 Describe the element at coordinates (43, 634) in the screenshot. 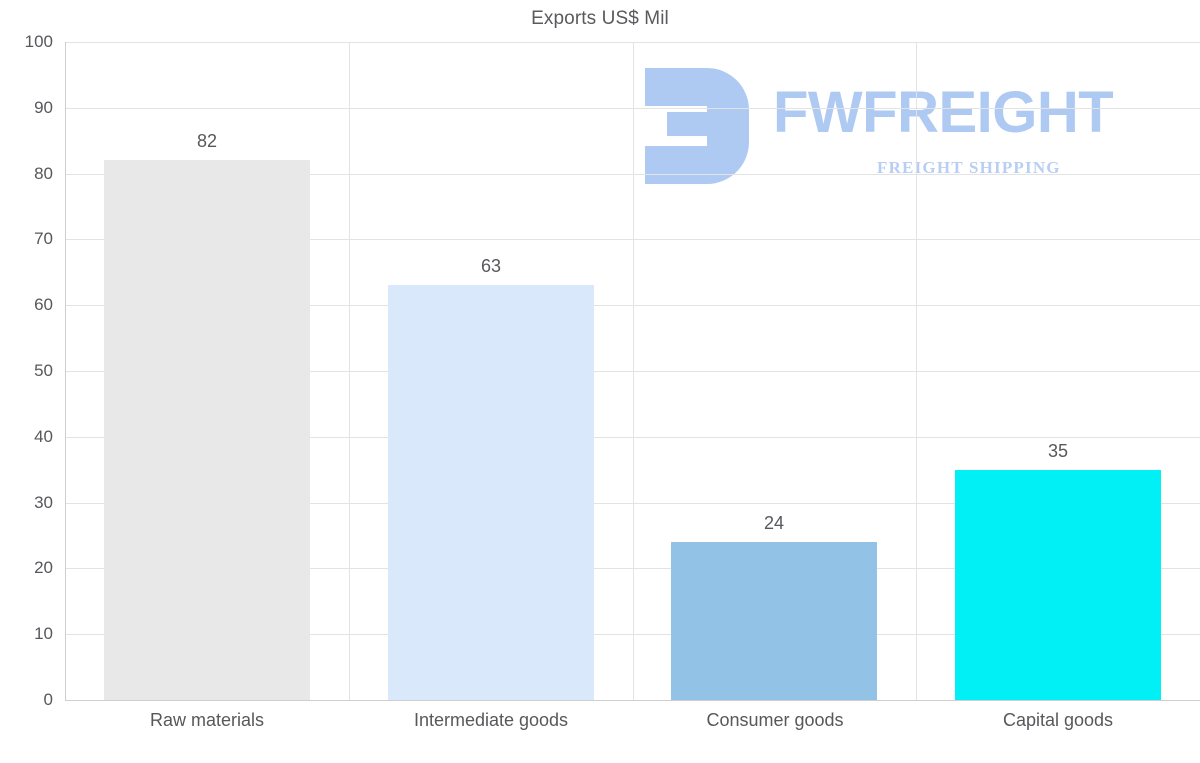

I see `y-axis-tick-label: 10` at that location.